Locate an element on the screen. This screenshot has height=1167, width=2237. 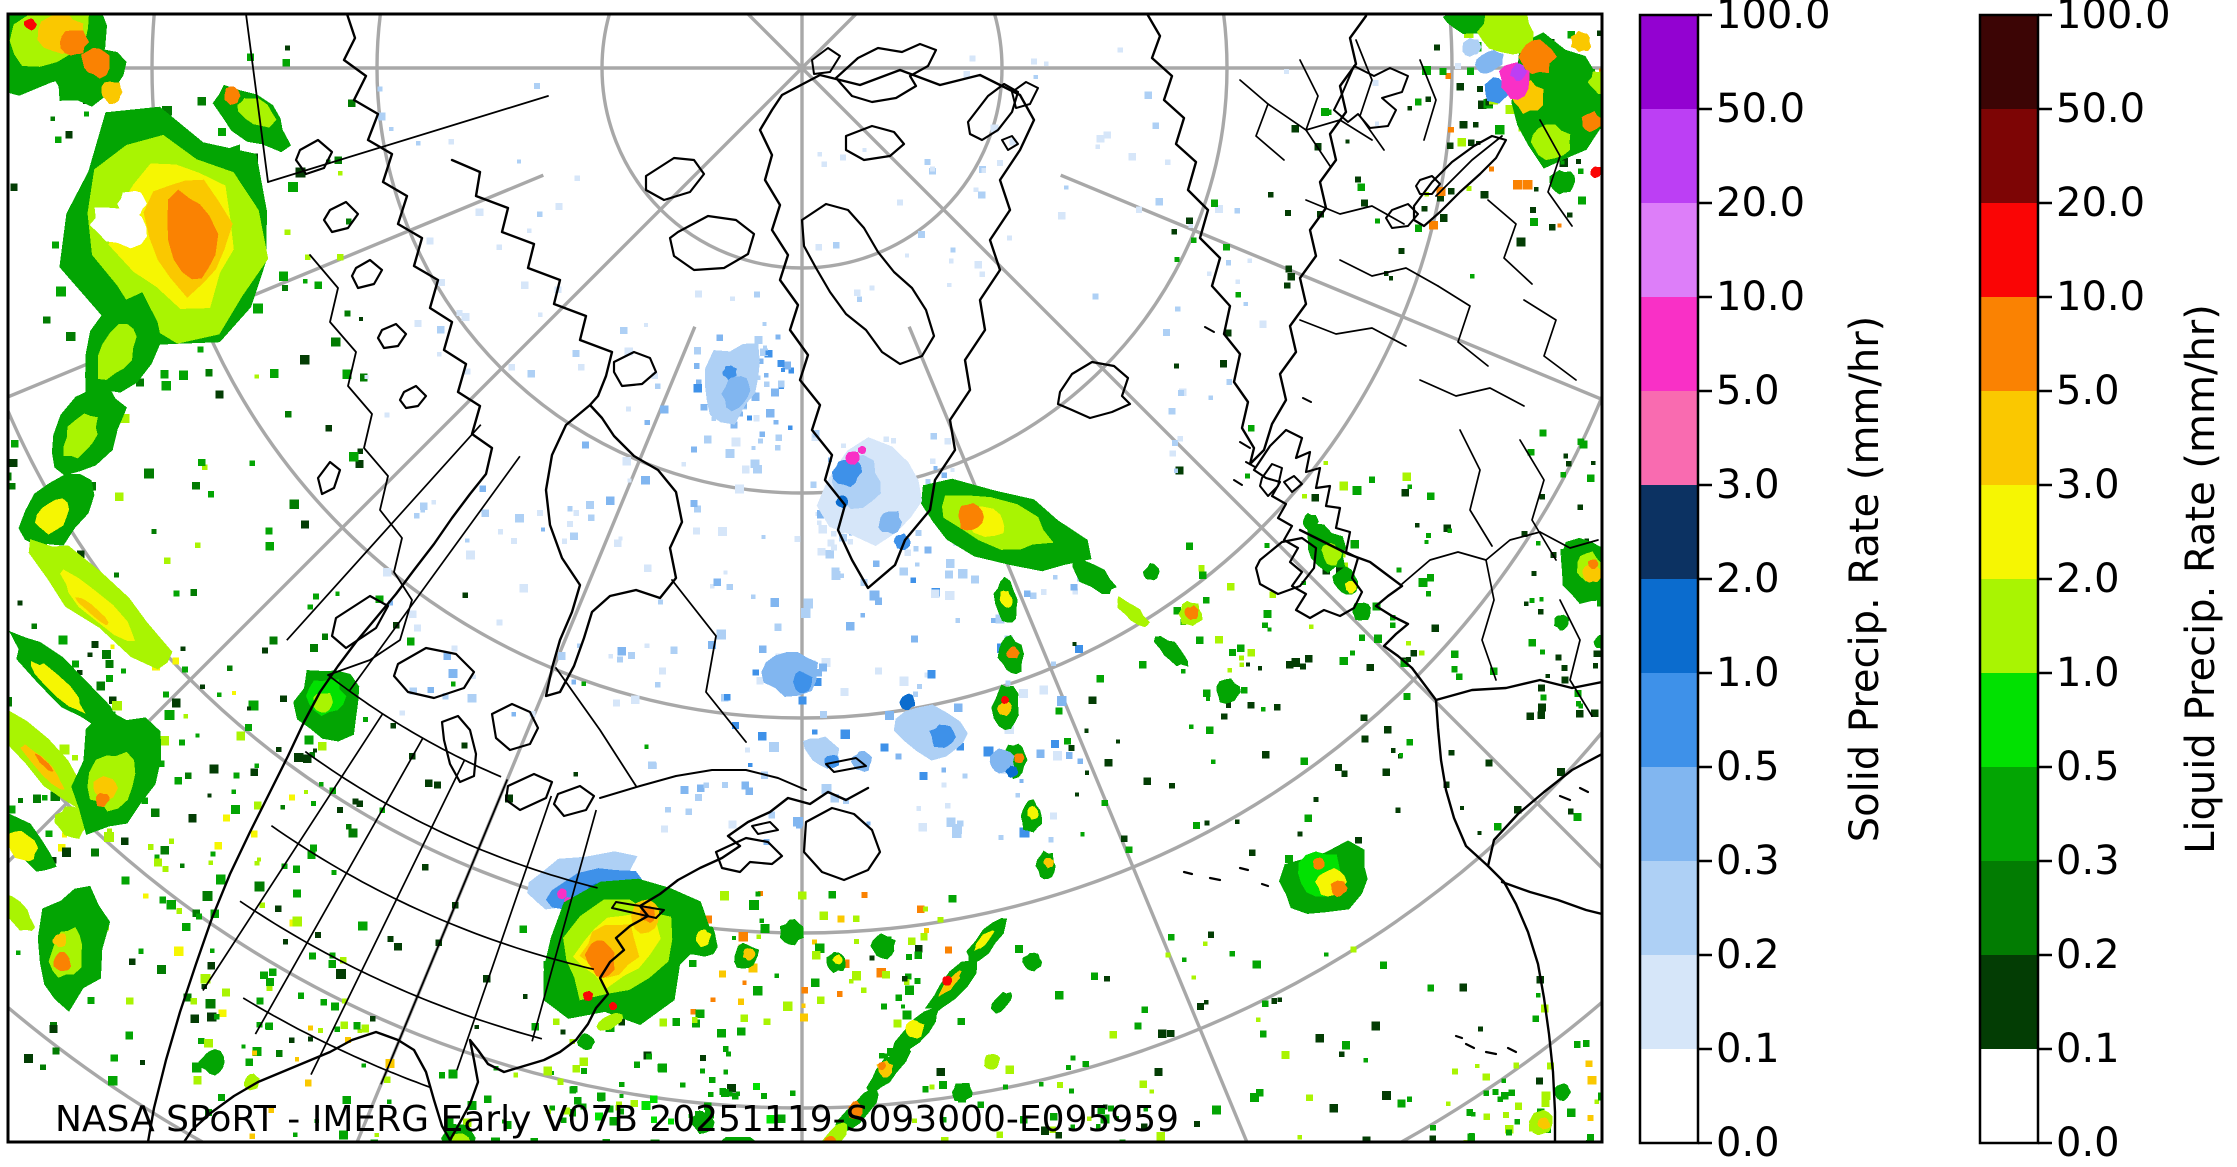
colorbar-tick-label: 10.0 is located at coordinates (1760, 297).